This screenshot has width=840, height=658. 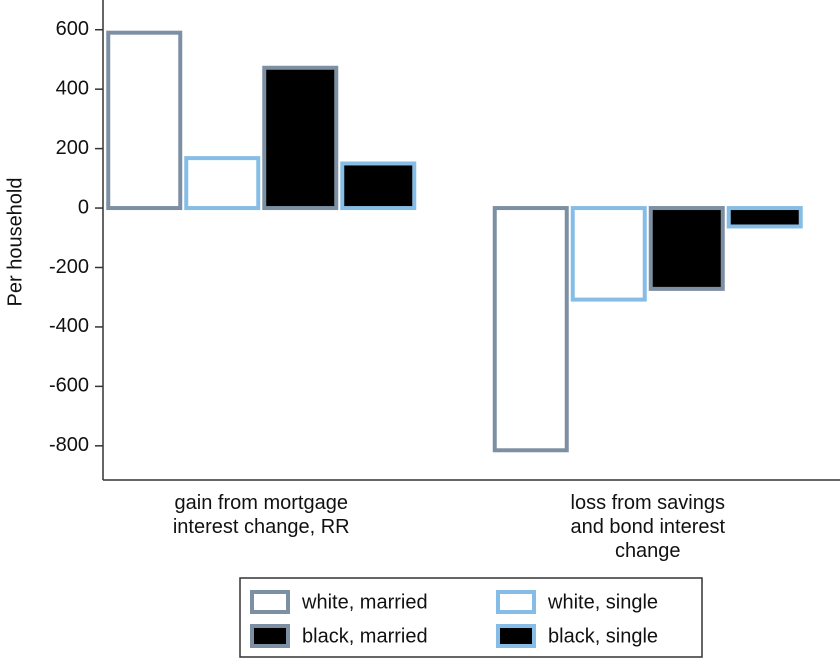 What do you see at coordinates (261, 515) in the screenshot?
I see `x-tick-label: gain from mortgage interest change, RR` at bounding box center [261, 515].